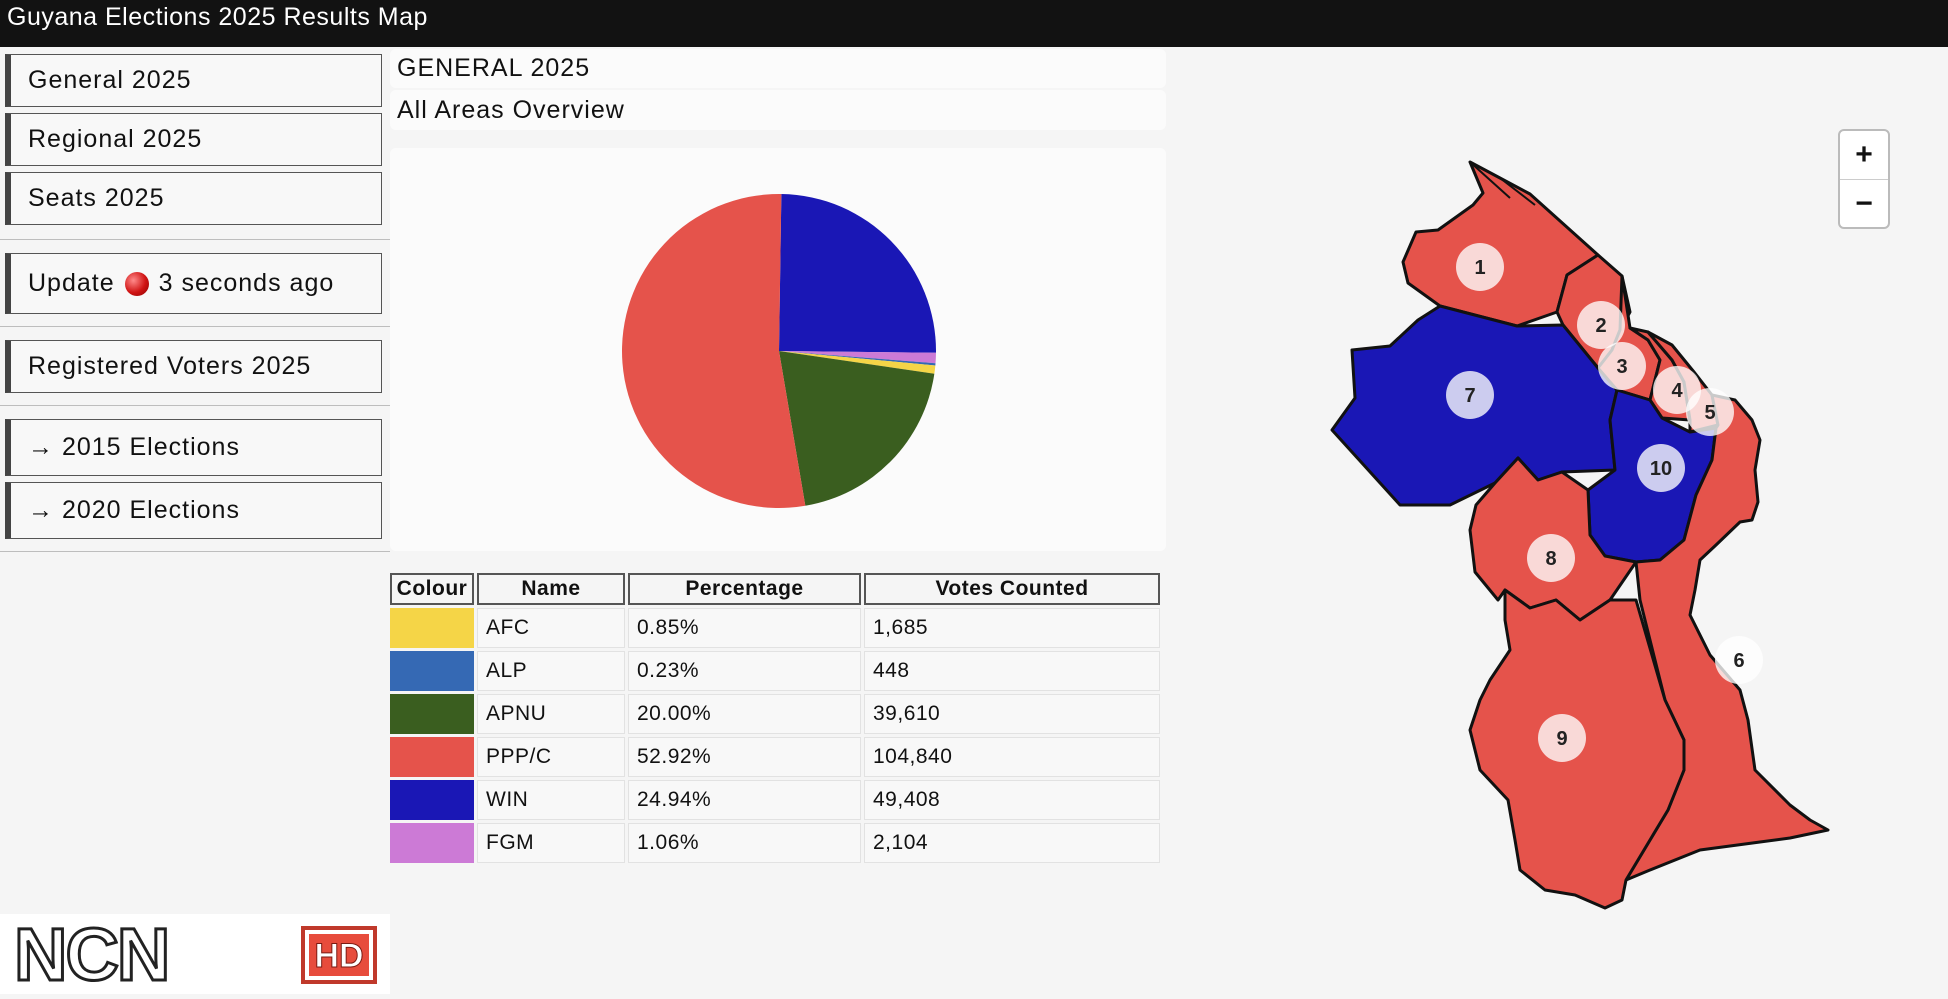 The width and height of the screenshot is (1948, 999). What do you see at coordinates (136, 283) in the screenshot?
I see `live-indicator-icon` at bounding box center [136, 283].